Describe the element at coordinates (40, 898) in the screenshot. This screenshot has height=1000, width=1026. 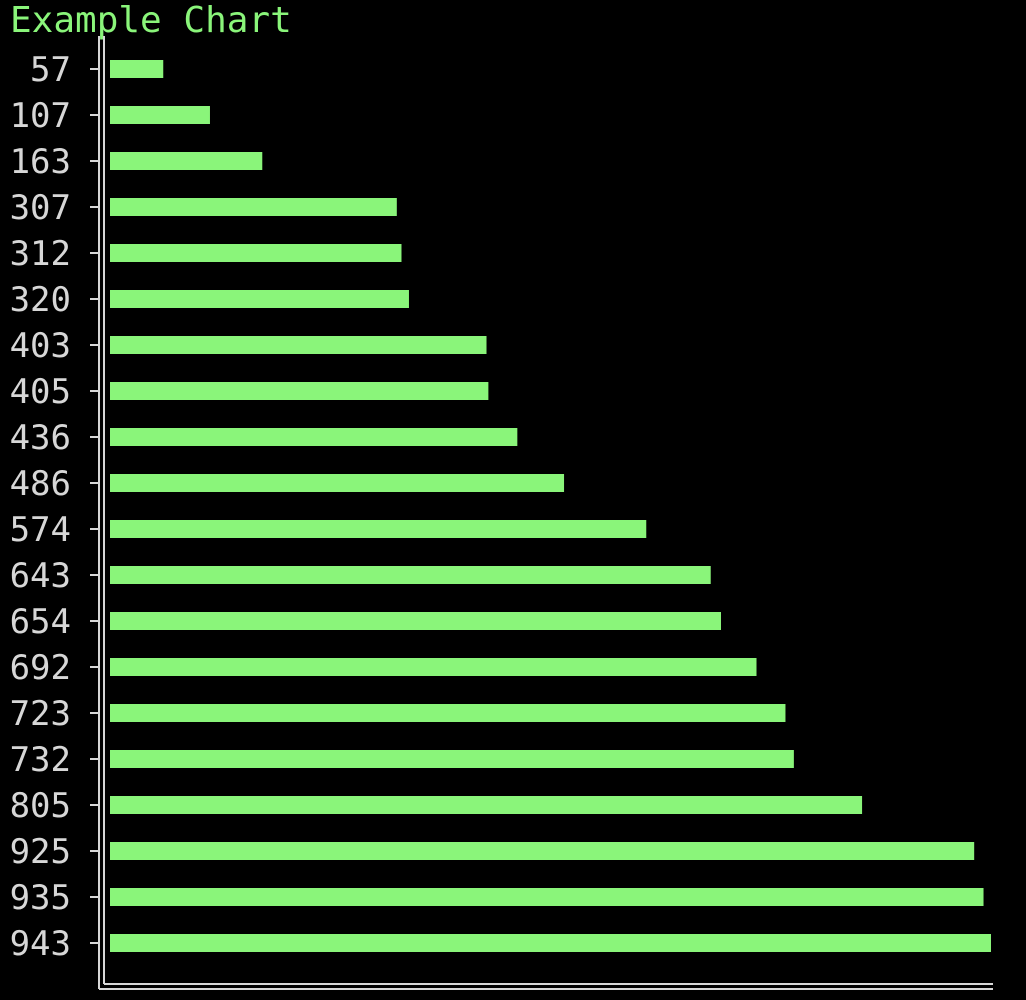
I see `category-label: 935` at that location.